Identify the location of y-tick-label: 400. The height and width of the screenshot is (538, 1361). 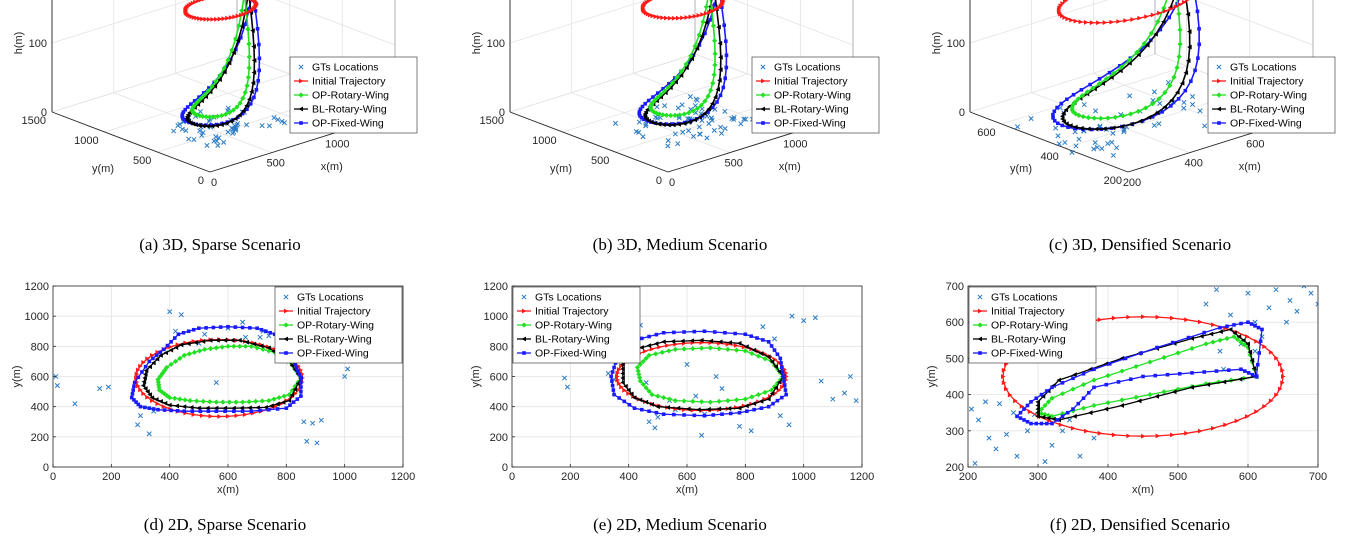
(1049, 157).